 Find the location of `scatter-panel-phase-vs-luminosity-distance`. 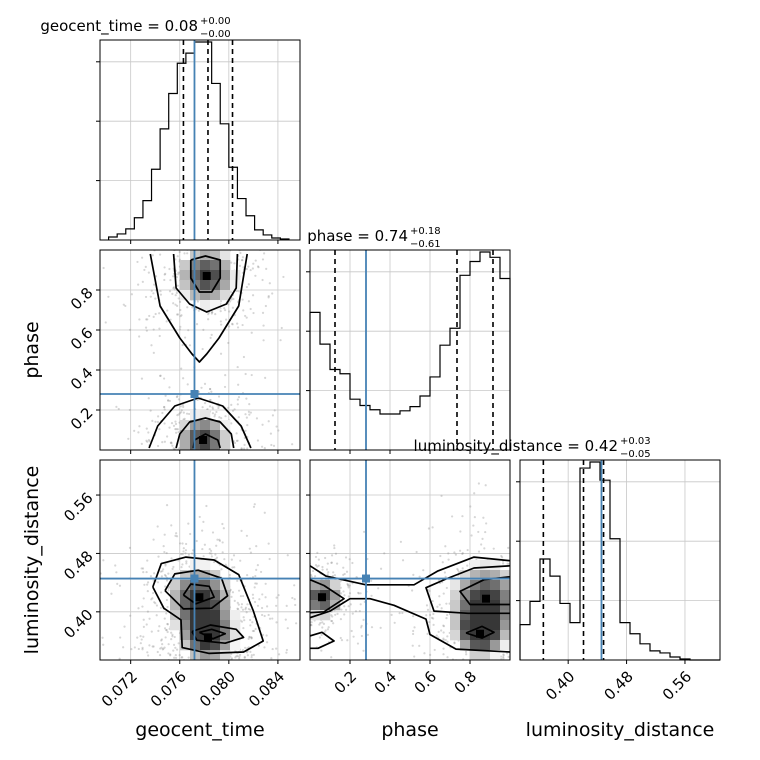

scatter-panel-phase-vs-luminosity-distance is located at coordinates (423, 570).